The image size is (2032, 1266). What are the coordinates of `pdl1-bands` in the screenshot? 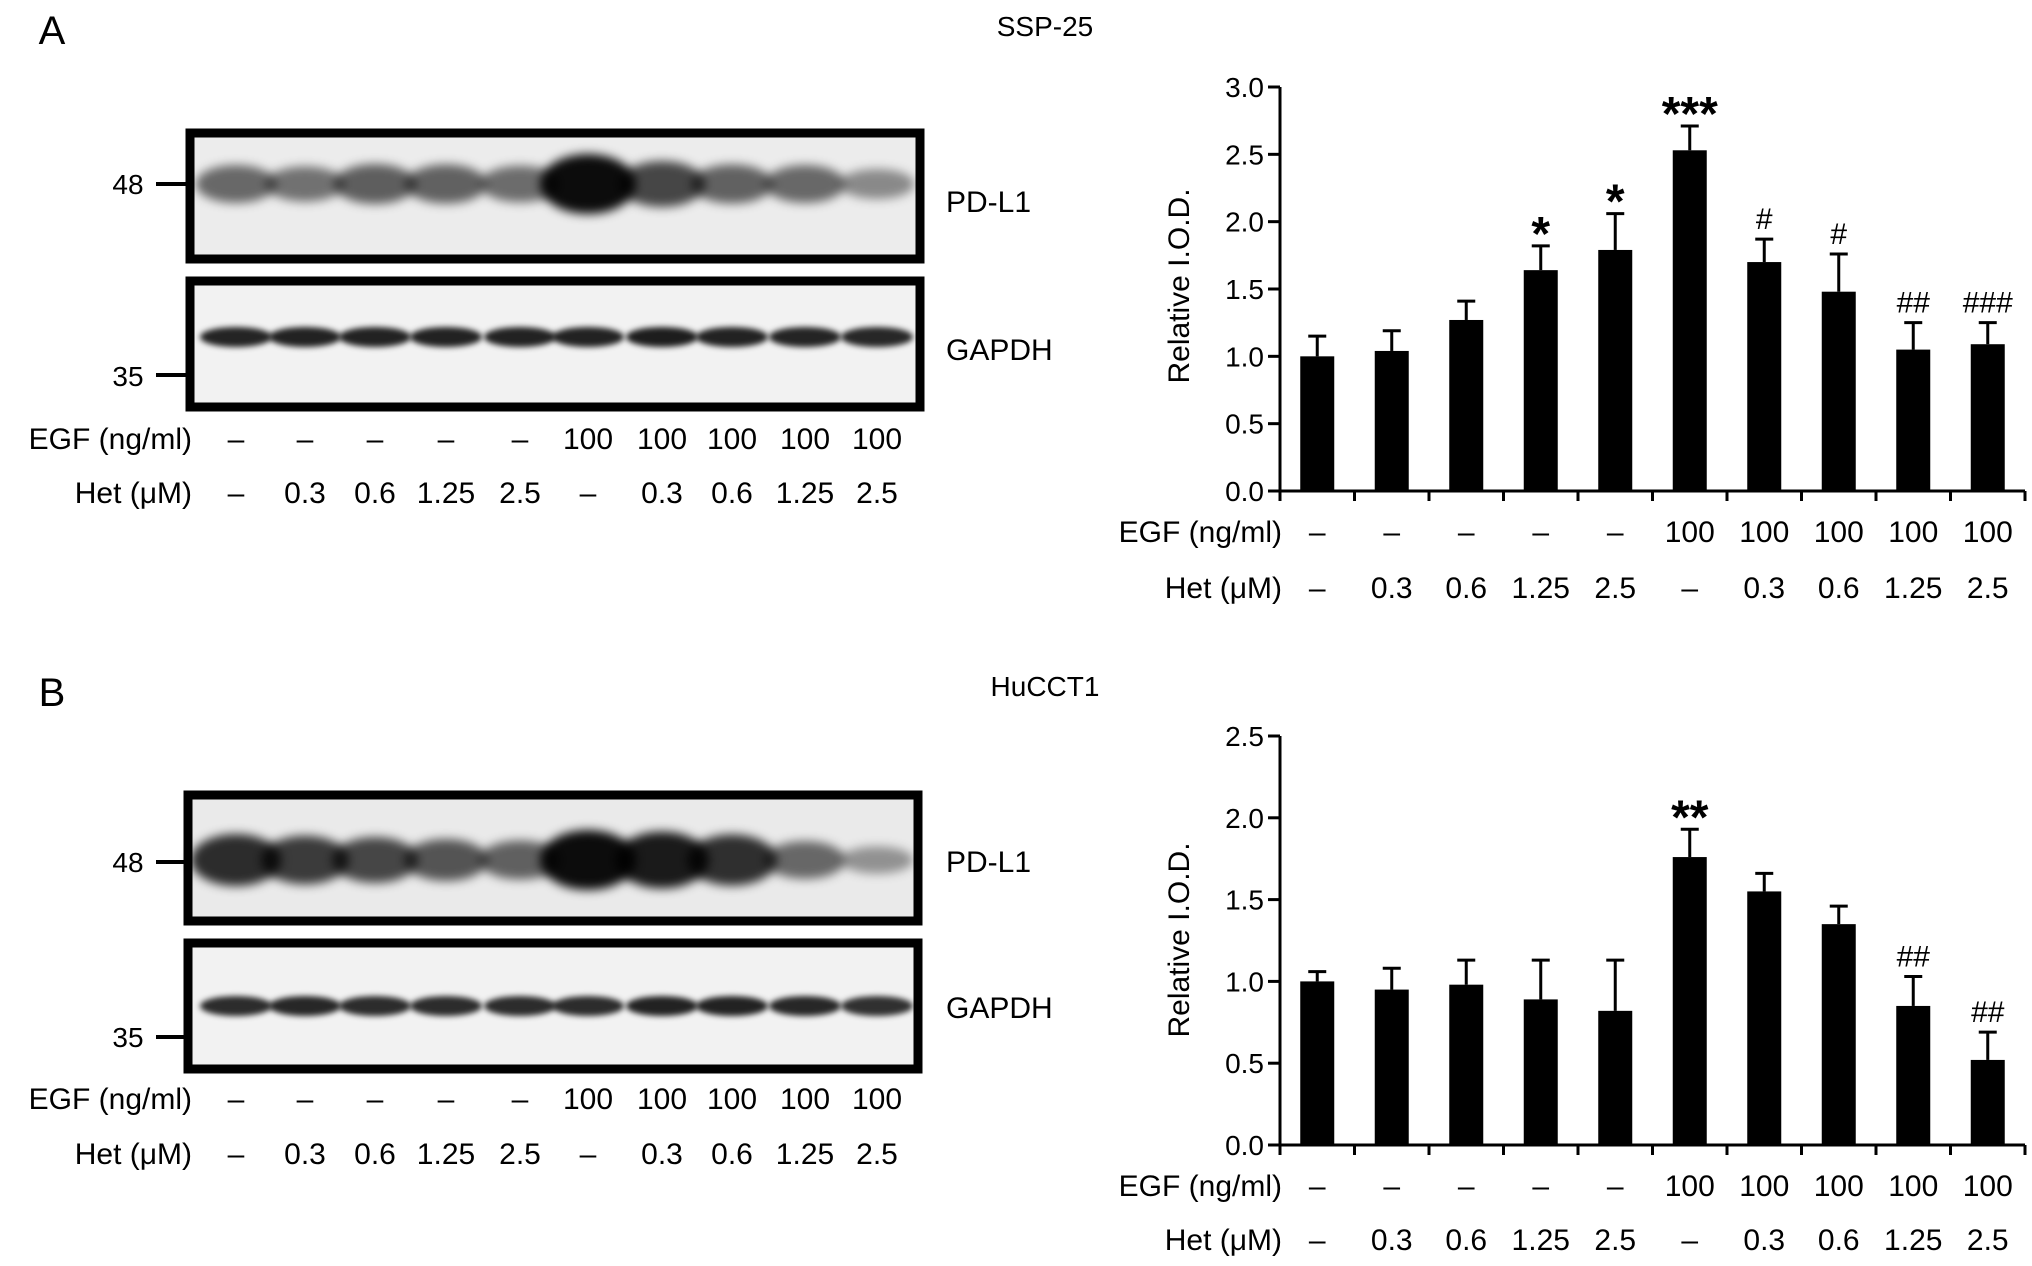 It's located at (555, 184).